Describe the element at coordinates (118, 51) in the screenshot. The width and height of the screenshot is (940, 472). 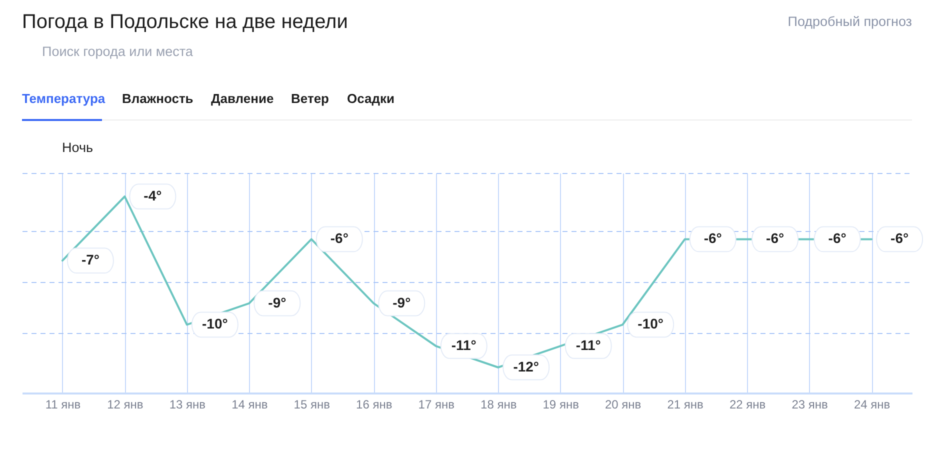
I see `text: Поиск города или места` at that location.